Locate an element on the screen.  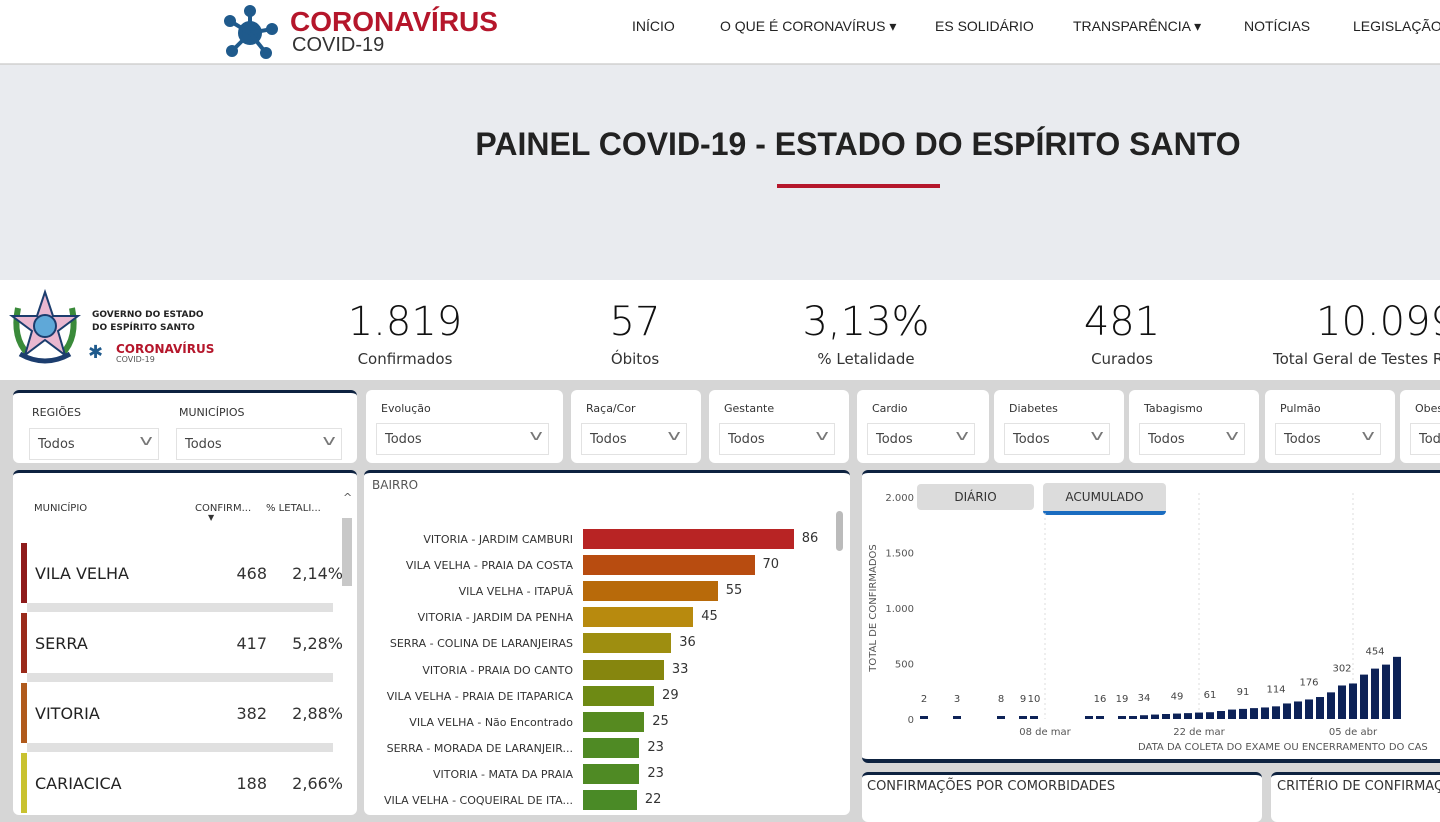
filter-card-1: Raça/Cor Todos v is located at coordinates (636, 426).